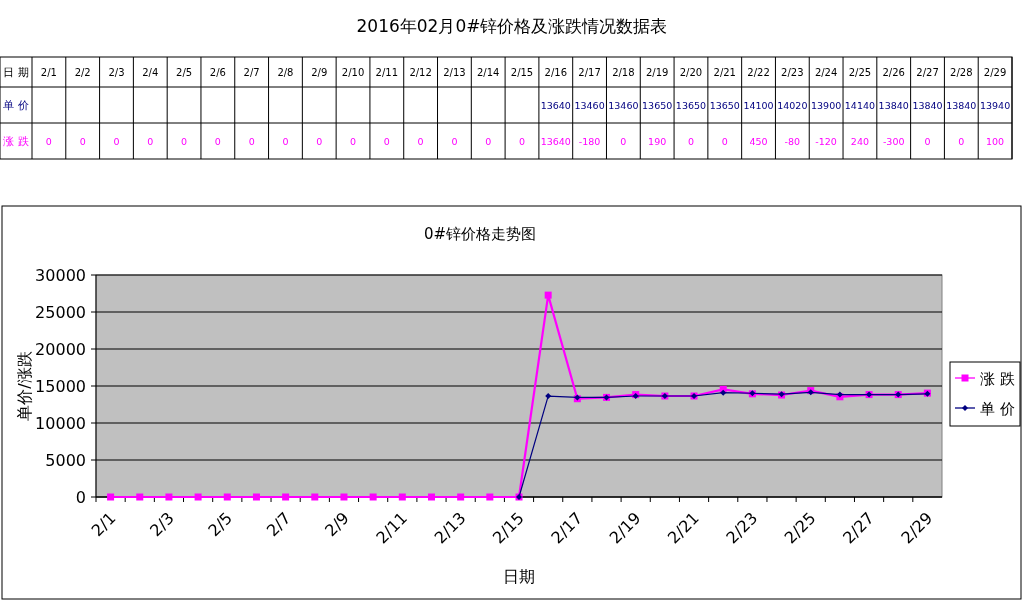  Describe the element at coordinates (859, 141) in the screenshot. I see `data-label: 240` at that location.